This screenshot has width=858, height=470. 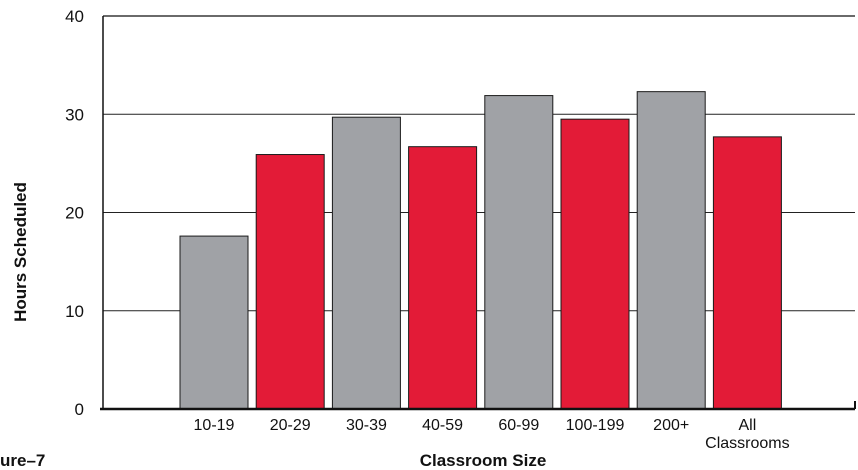 I want to click on y-tick-30: 30, so click(x=74, y=114).